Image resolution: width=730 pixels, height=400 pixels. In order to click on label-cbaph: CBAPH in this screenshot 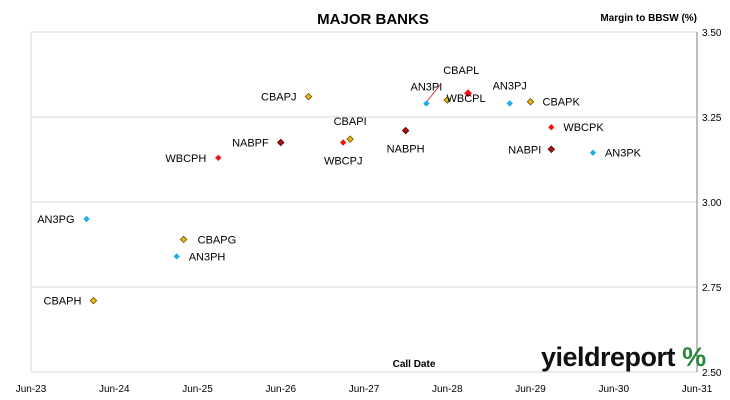, I will do `click(63, 302)`.